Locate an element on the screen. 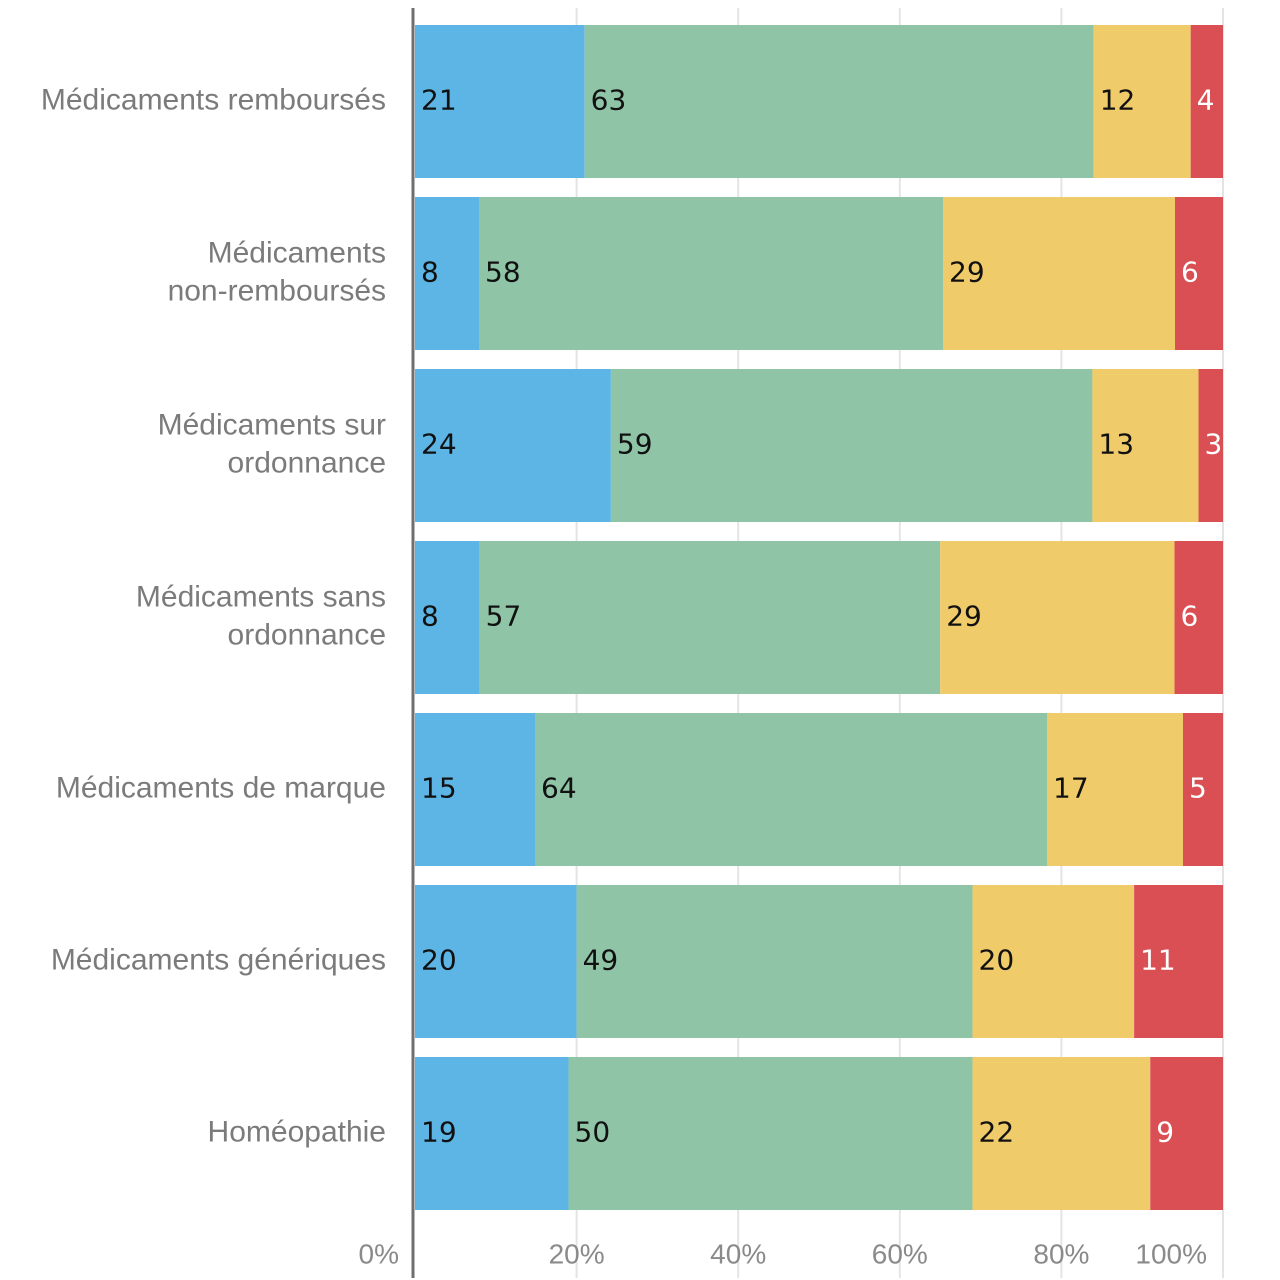  category-label: Médicaments sur is located at coordinates (272, 424).